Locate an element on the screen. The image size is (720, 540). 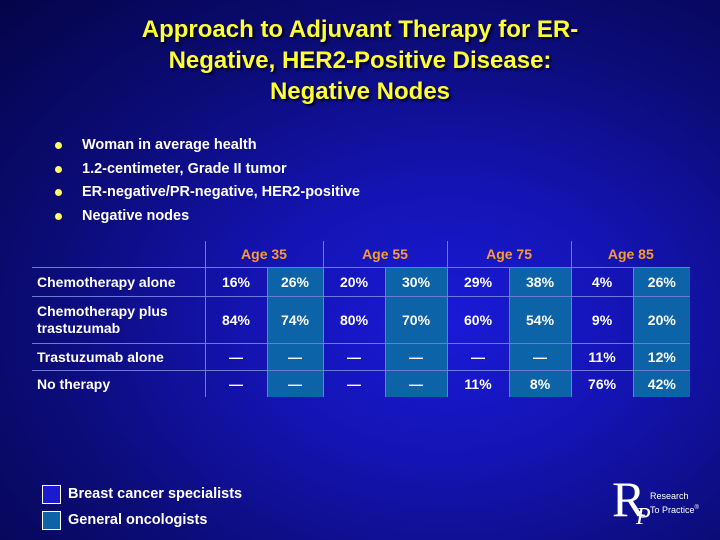
legend-swatch-oncologists is located at coordinates (51, 520).